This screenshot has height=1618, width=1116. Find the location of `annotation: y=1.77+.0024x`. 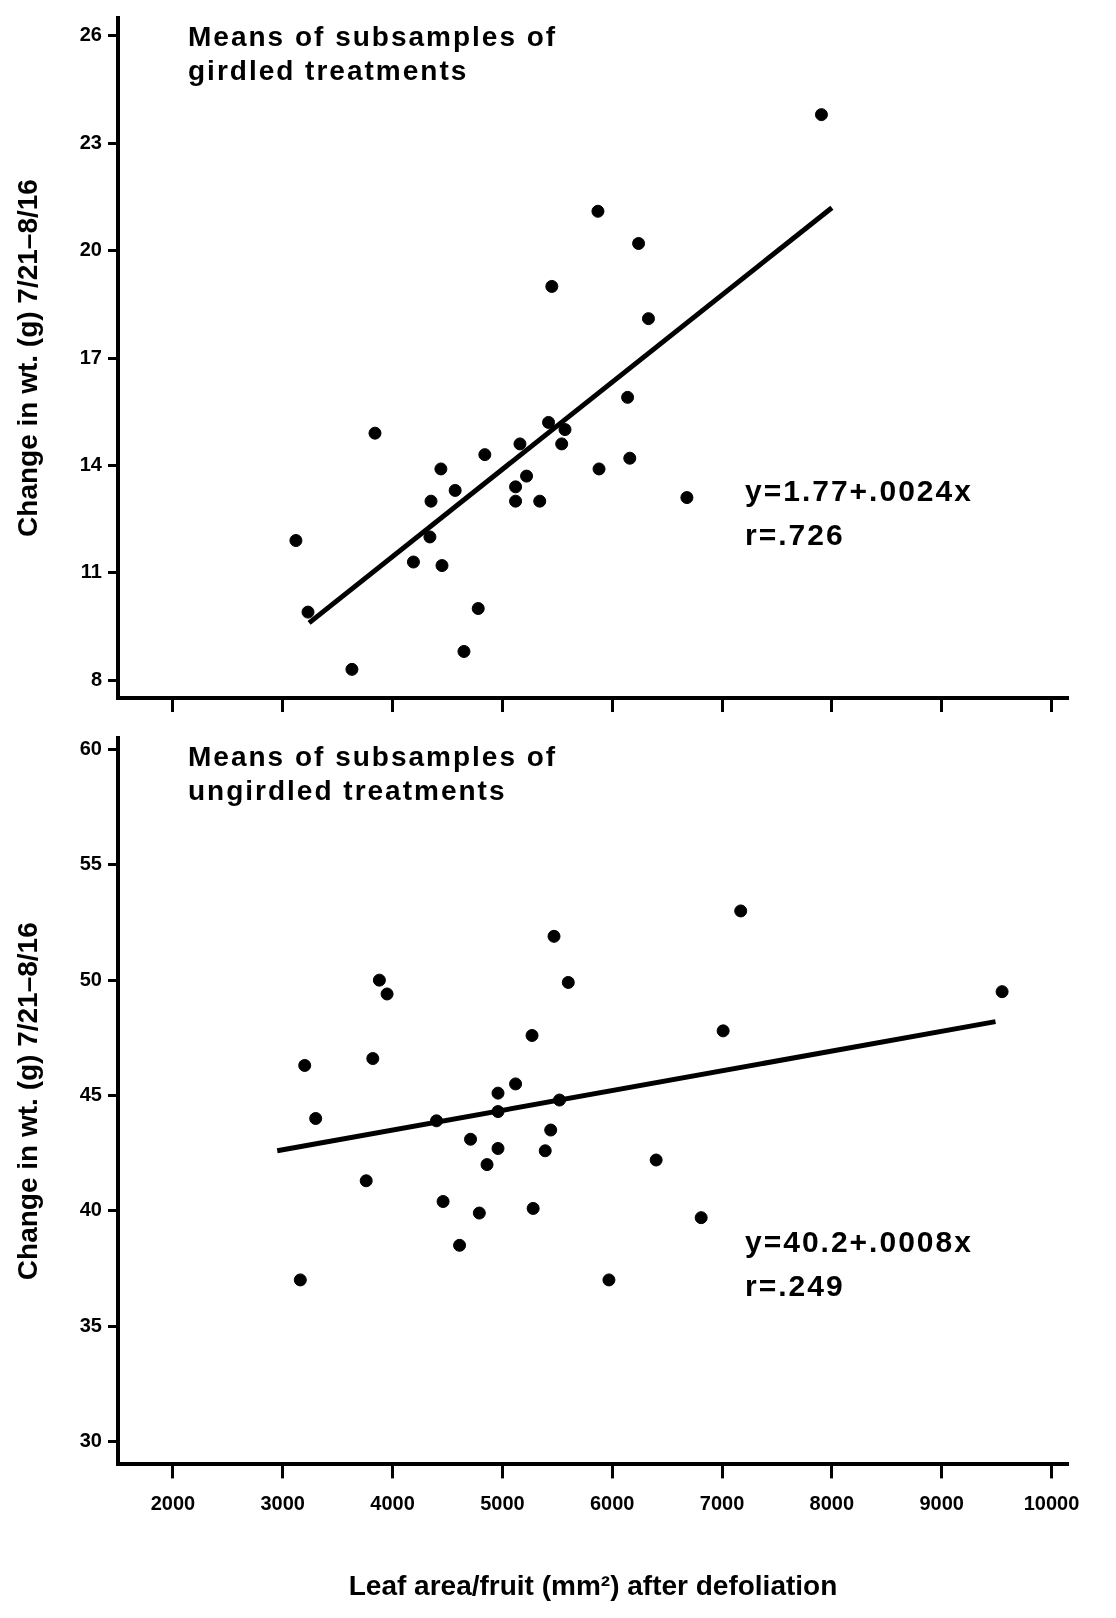

annotation: y=1.77+.0024x is located at coordinates (859, 490).